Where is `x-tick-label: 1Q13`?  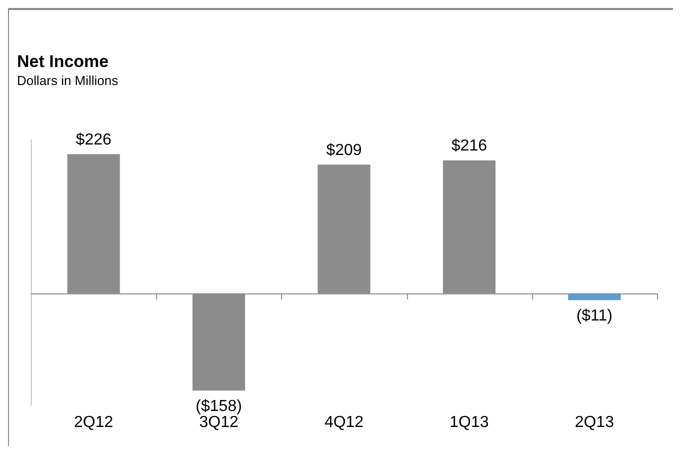 x-tick-label: 1Q13 is located at coordinates (469, 422).